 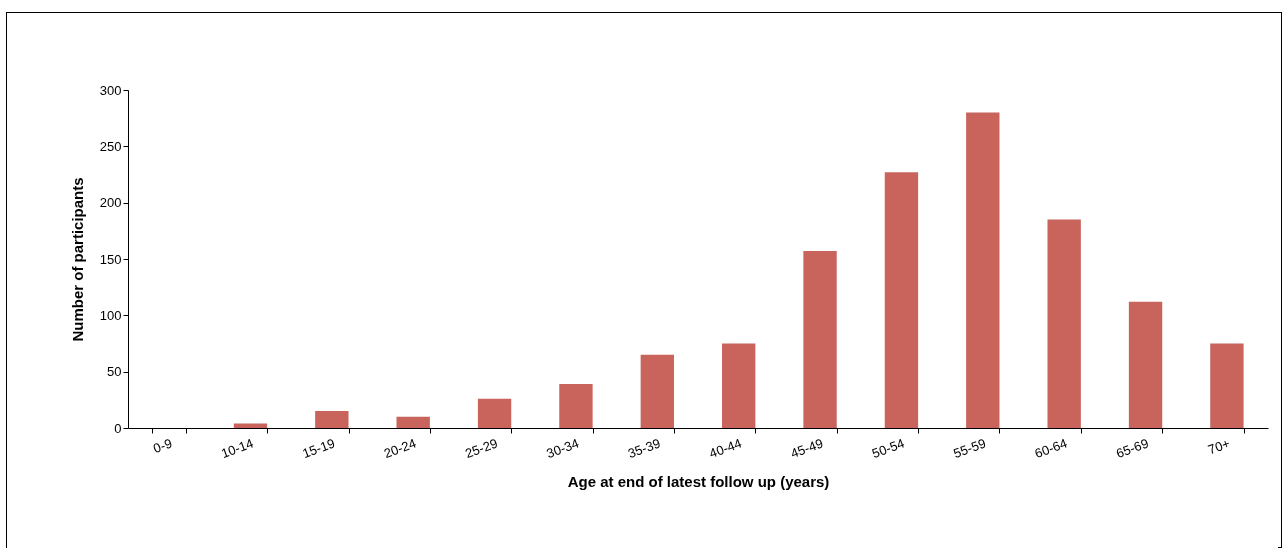 What do you see at coordinates (698, 482) in the screenshot?
I see `x-axis-title: Age at end of latest follow up (years)` at bounding box center [698, 482].